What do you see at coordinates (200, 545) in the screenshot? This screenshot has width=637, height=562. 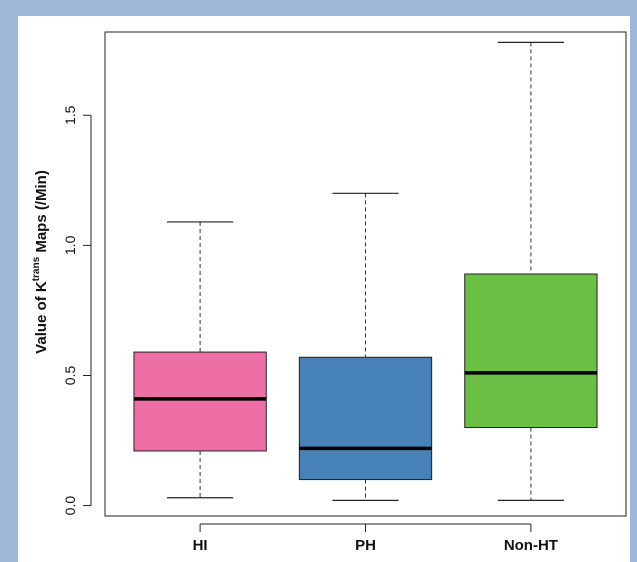 I see `x-tick-label: HI` at bounding box center [200, 545].